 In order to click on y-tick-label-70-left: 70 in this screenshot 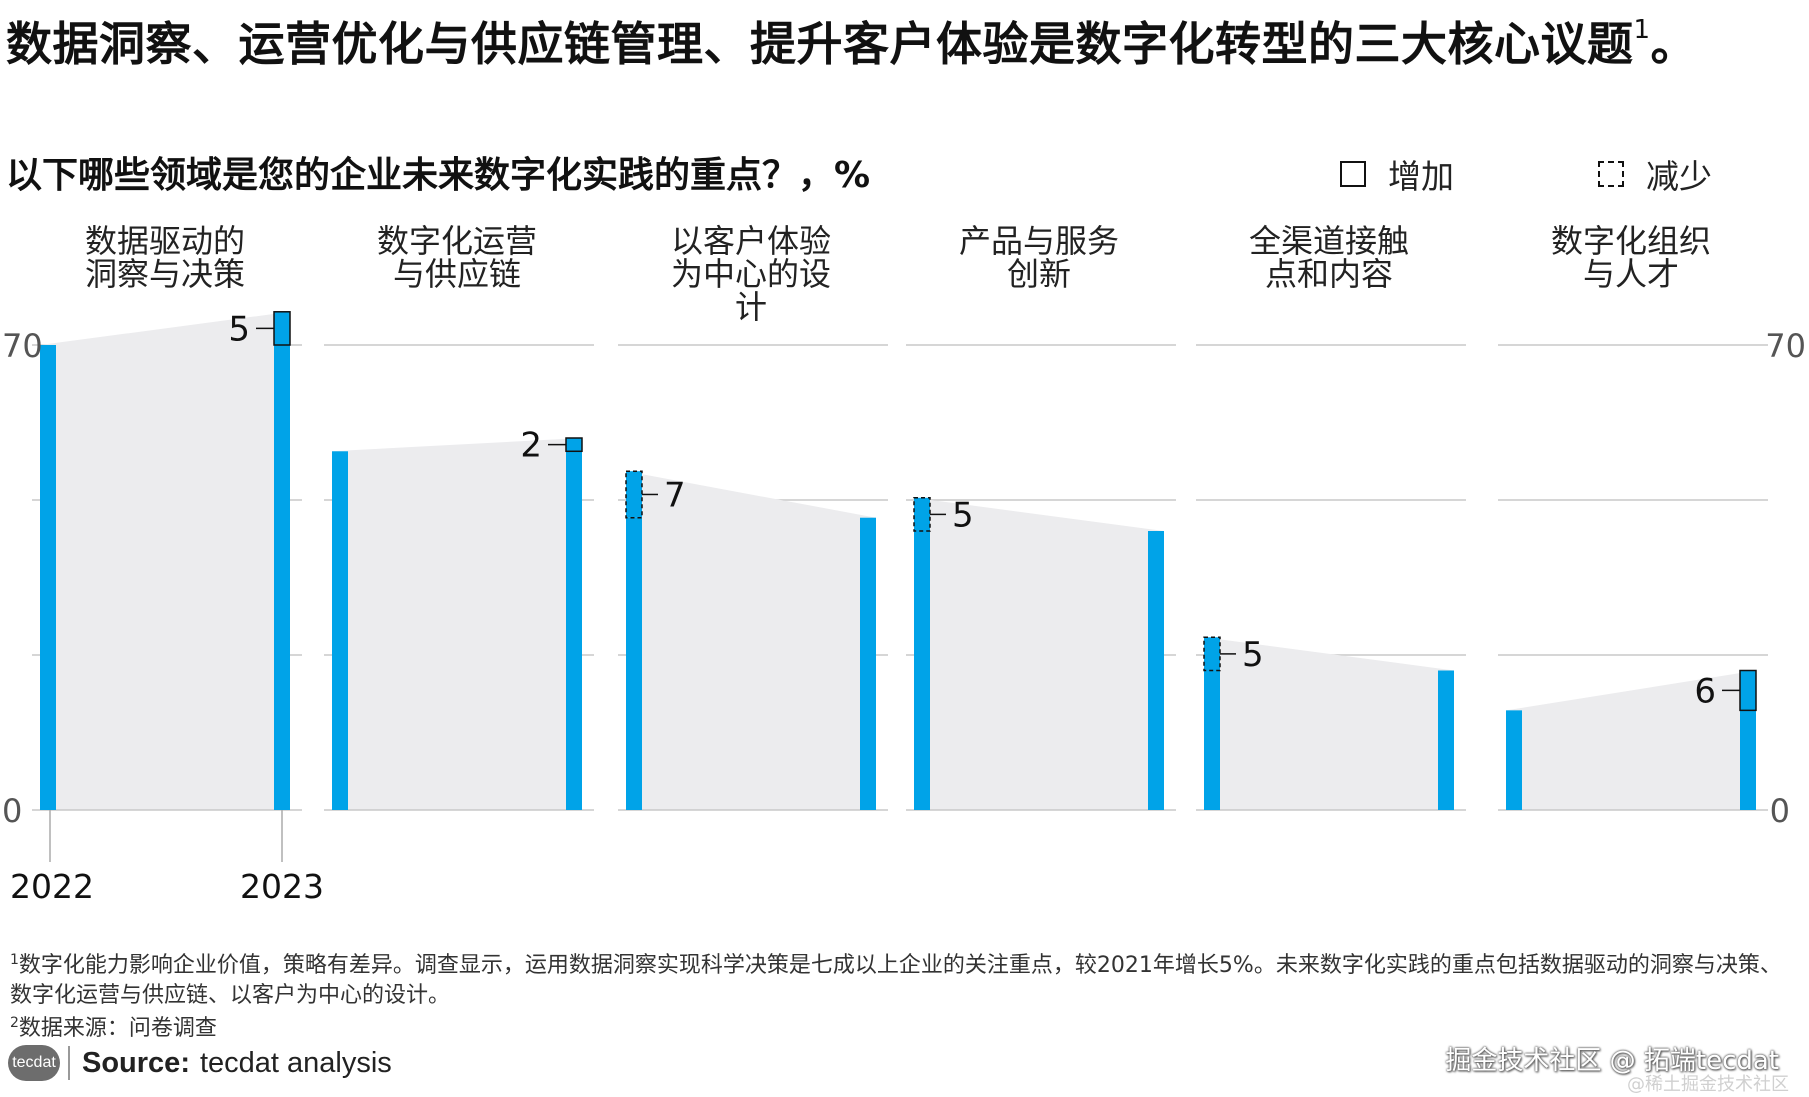, I will do `click(22, 346)`.